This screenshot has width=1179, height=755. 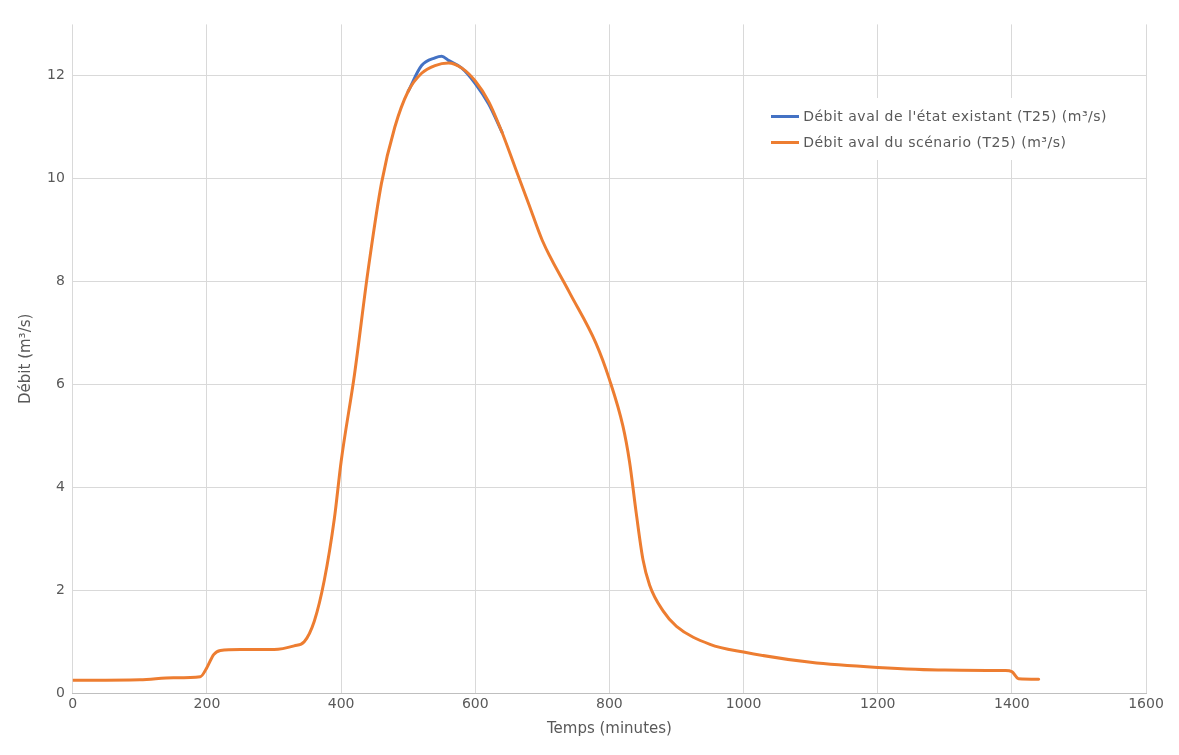 I want to click on y-tick-label: 12, so click(x=55, y=74).